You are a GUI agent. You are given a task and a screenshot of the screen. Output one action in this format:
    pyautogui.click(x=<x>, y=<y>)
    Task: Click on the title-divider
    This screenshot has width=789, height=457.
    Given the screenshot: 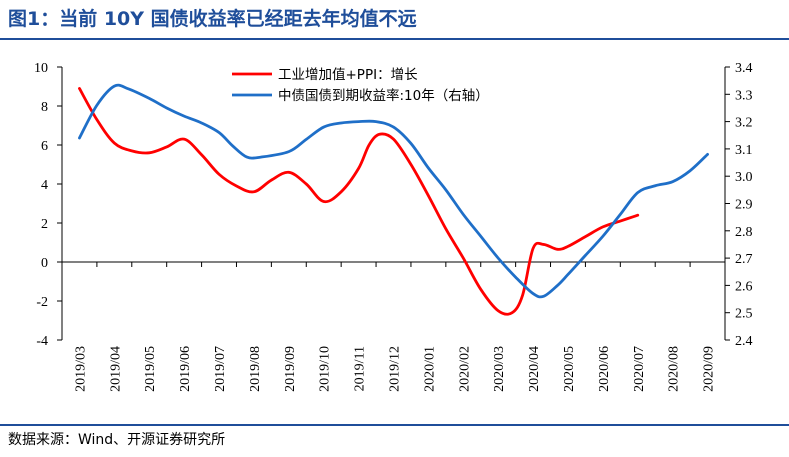 What is the action you would take?
    pyautogui.click(x=394, y=39)
    